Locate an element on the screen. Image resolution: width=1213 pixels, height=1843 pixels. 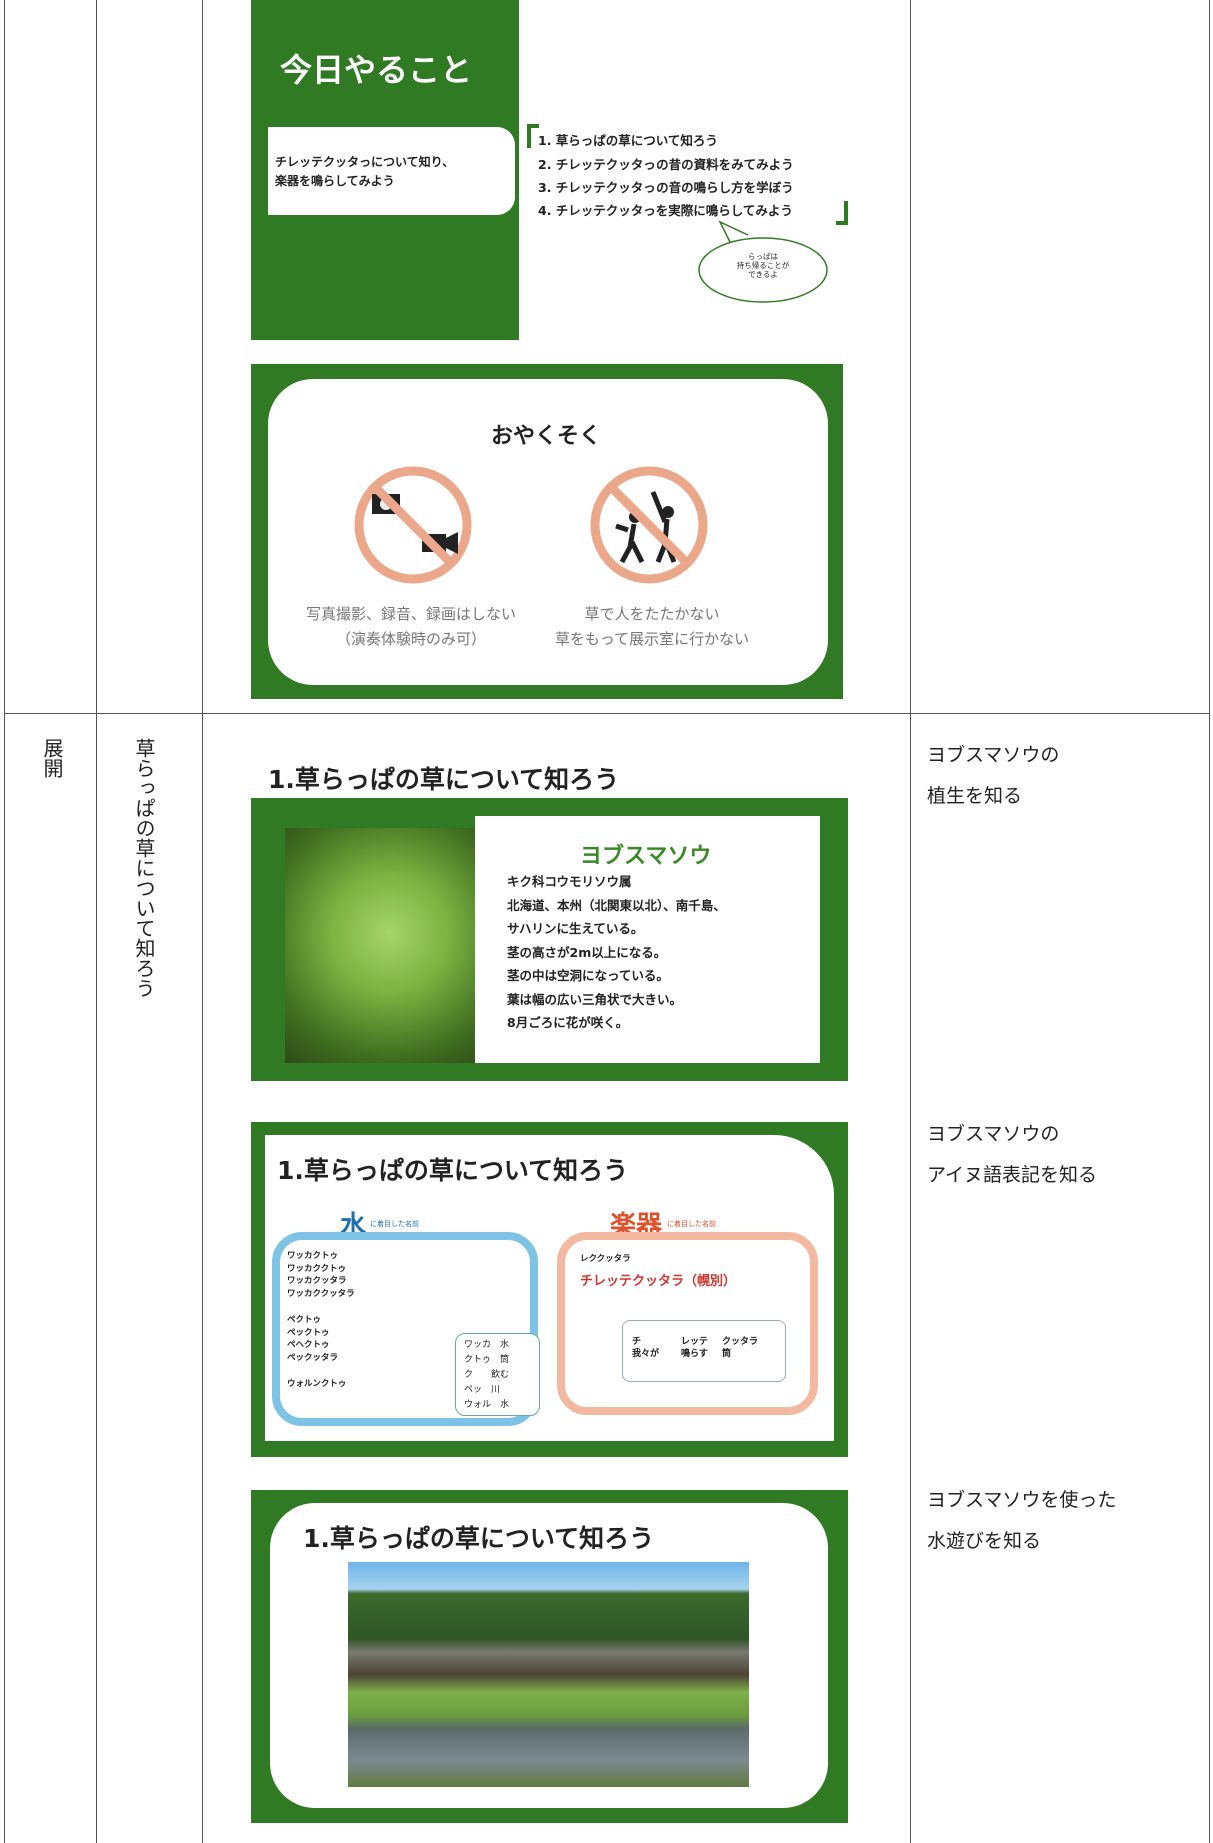
name-item: ペックッタラ is located at coordinates (313, 1357).